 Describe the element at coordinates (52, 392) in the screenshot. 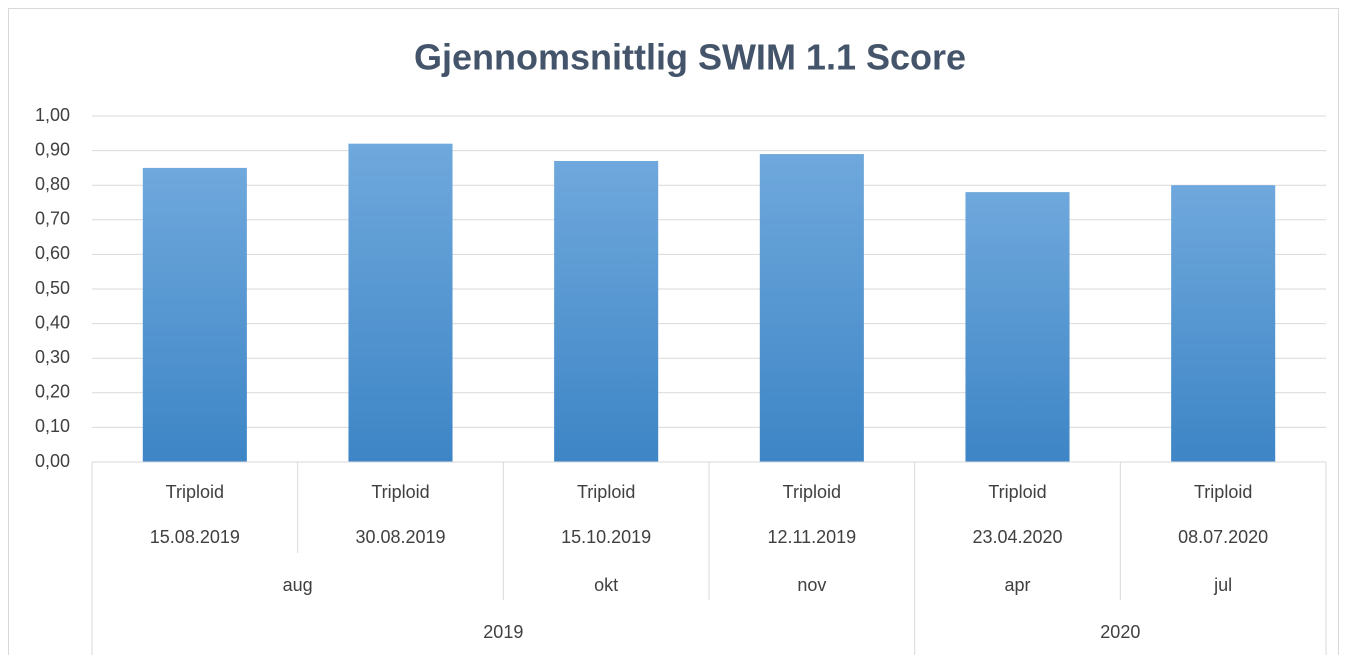

I see `y-tick-label: 0,20` at that location.